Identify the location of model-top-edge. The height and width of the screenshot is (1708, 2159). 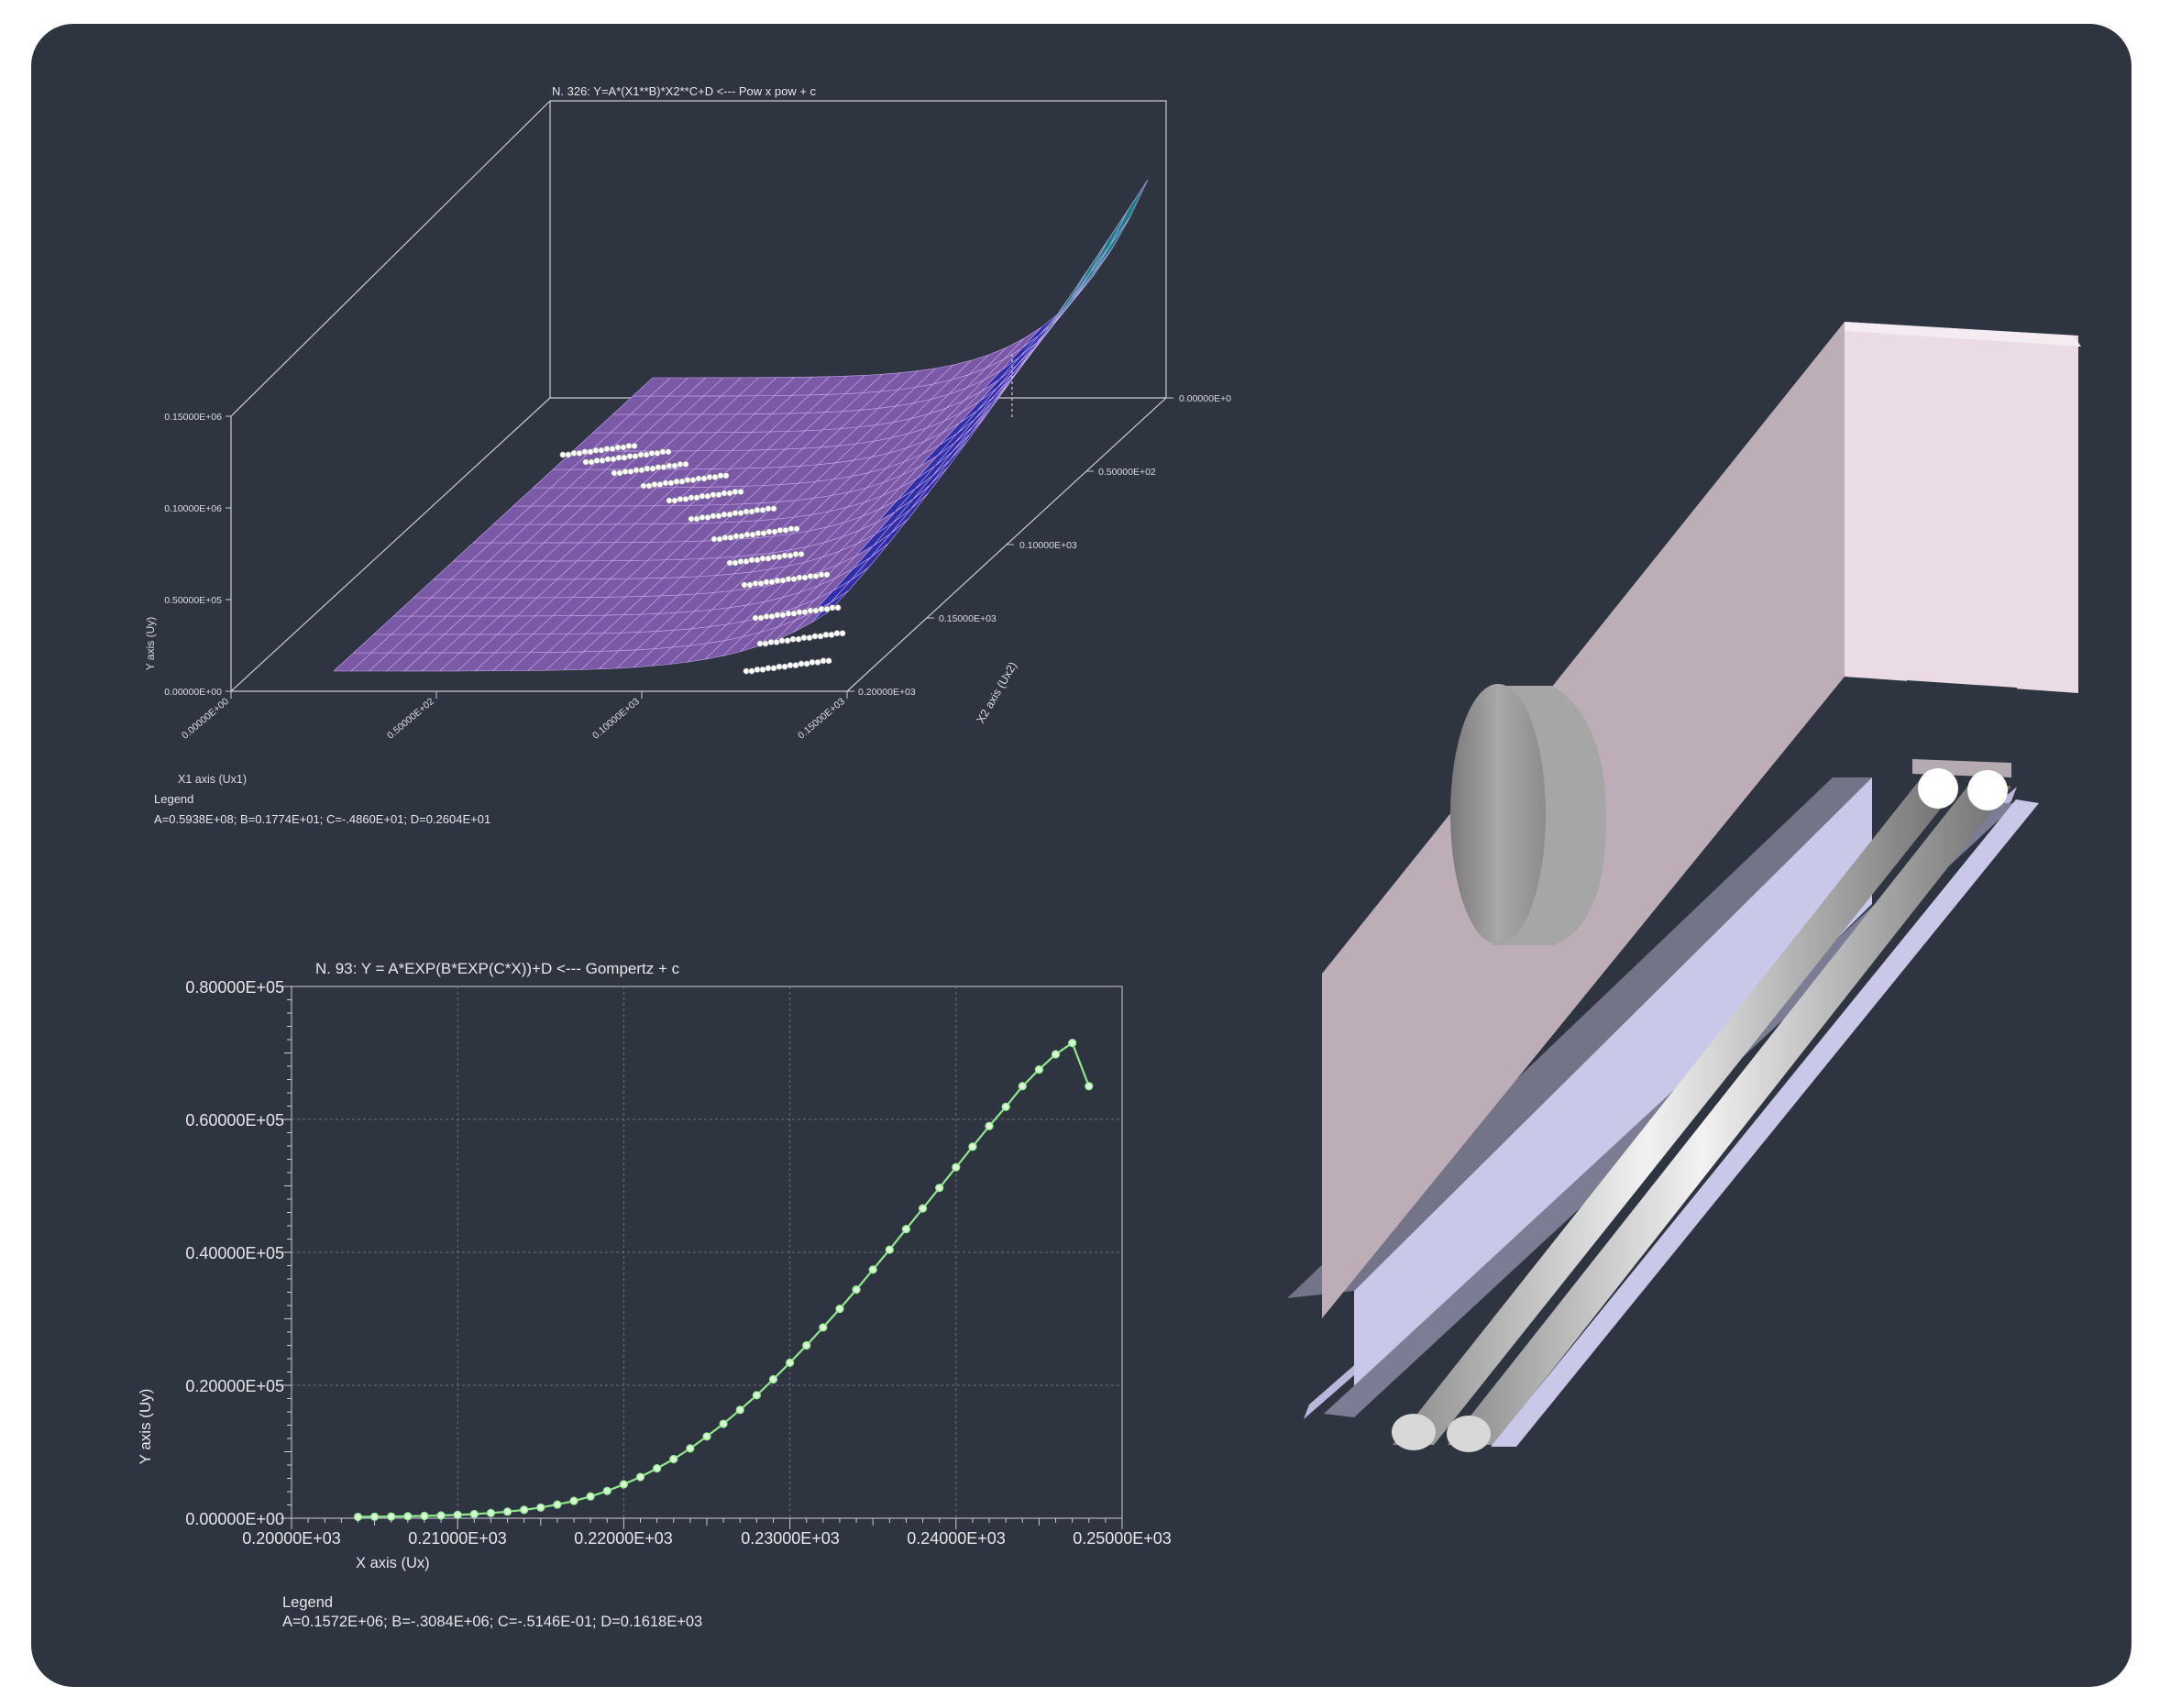
(1963, 334).